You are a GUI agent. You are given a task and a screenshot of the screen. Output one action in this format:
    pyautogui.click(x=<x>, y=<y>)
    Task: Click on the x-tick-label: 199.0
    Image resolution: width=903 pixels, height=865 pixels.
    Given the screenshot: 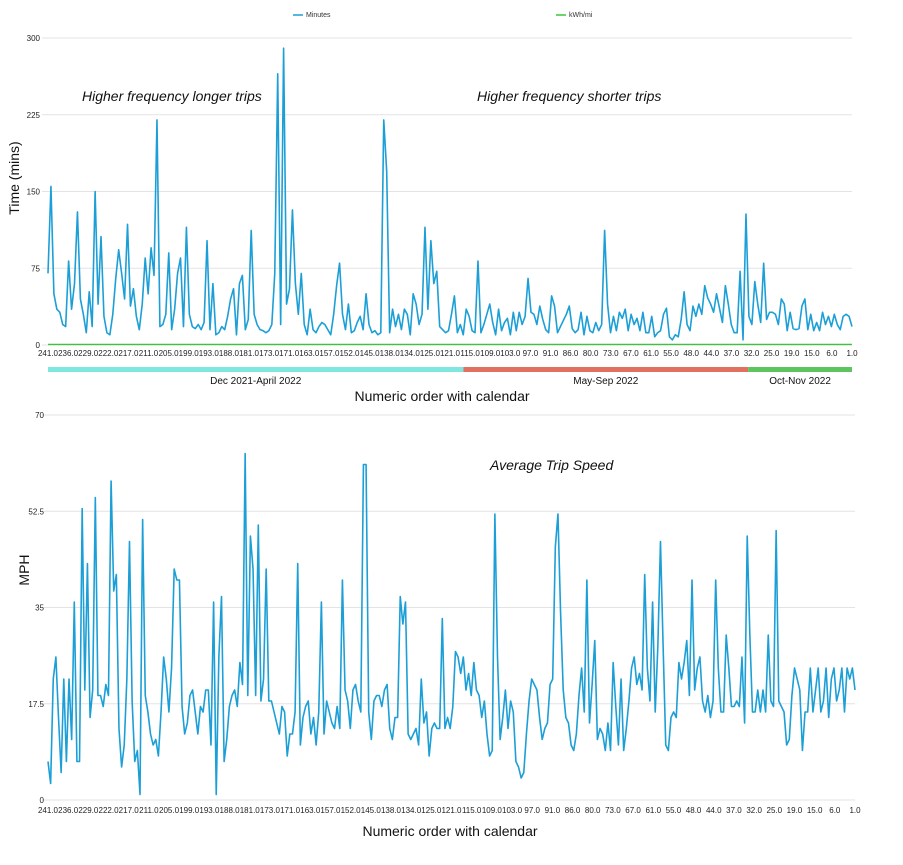 What is the action you would take?
    pyautogui.click(x=189, y=353)
    